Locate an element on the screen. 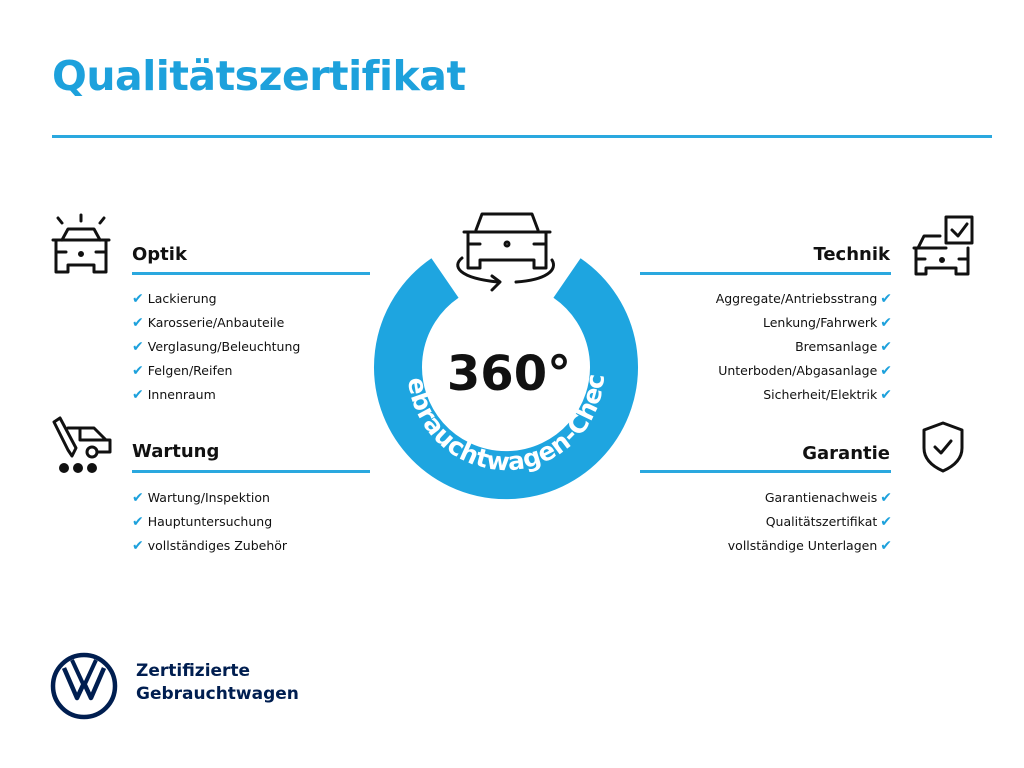 This screenshot has height=768, width=1024. list-item: Bremsanlage ✔ is located at coordinates (843, 347).